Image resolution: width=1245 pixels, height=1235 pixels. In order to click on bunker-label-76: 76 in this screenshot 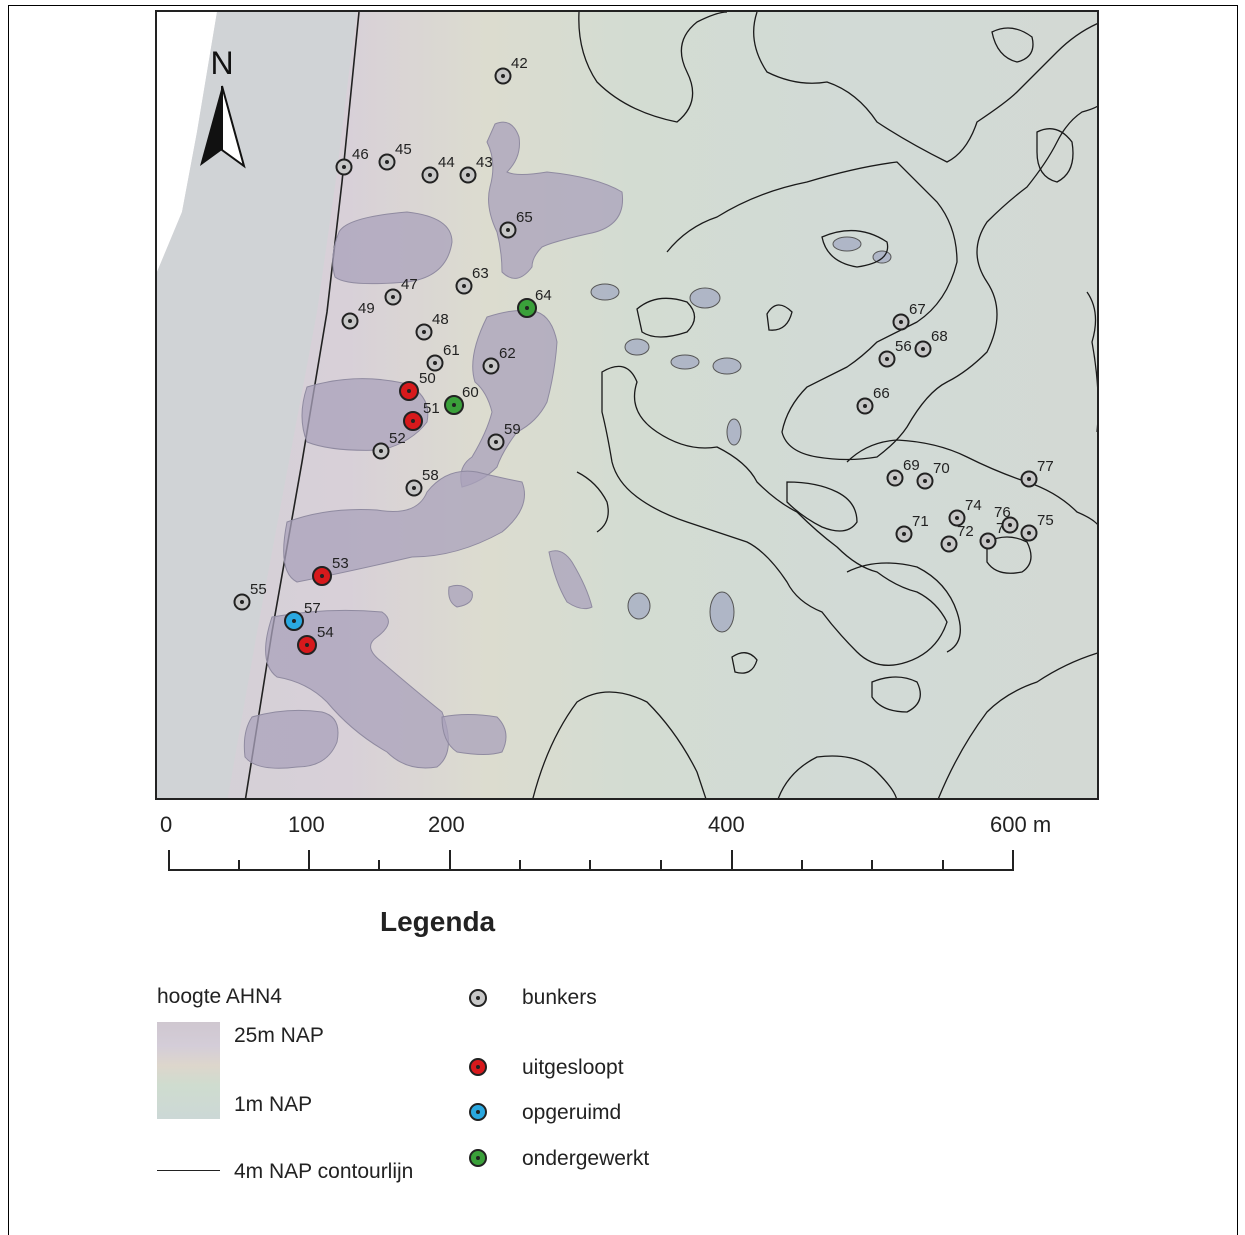, I will do `click(1002, 512)`.